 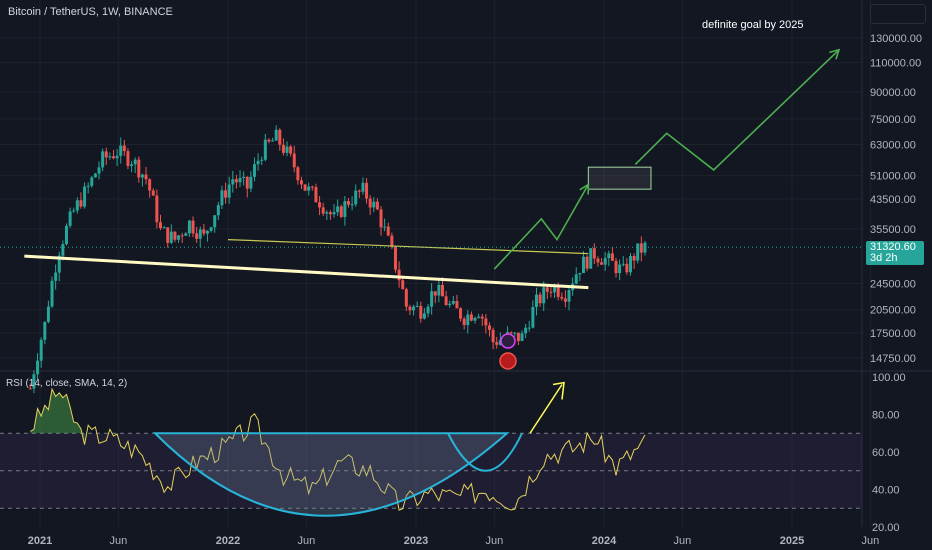 What do you see at coordinates (485, 452) in the screenshot?
I see `rsi-handle-drawing` at bounding box center [485, 452].